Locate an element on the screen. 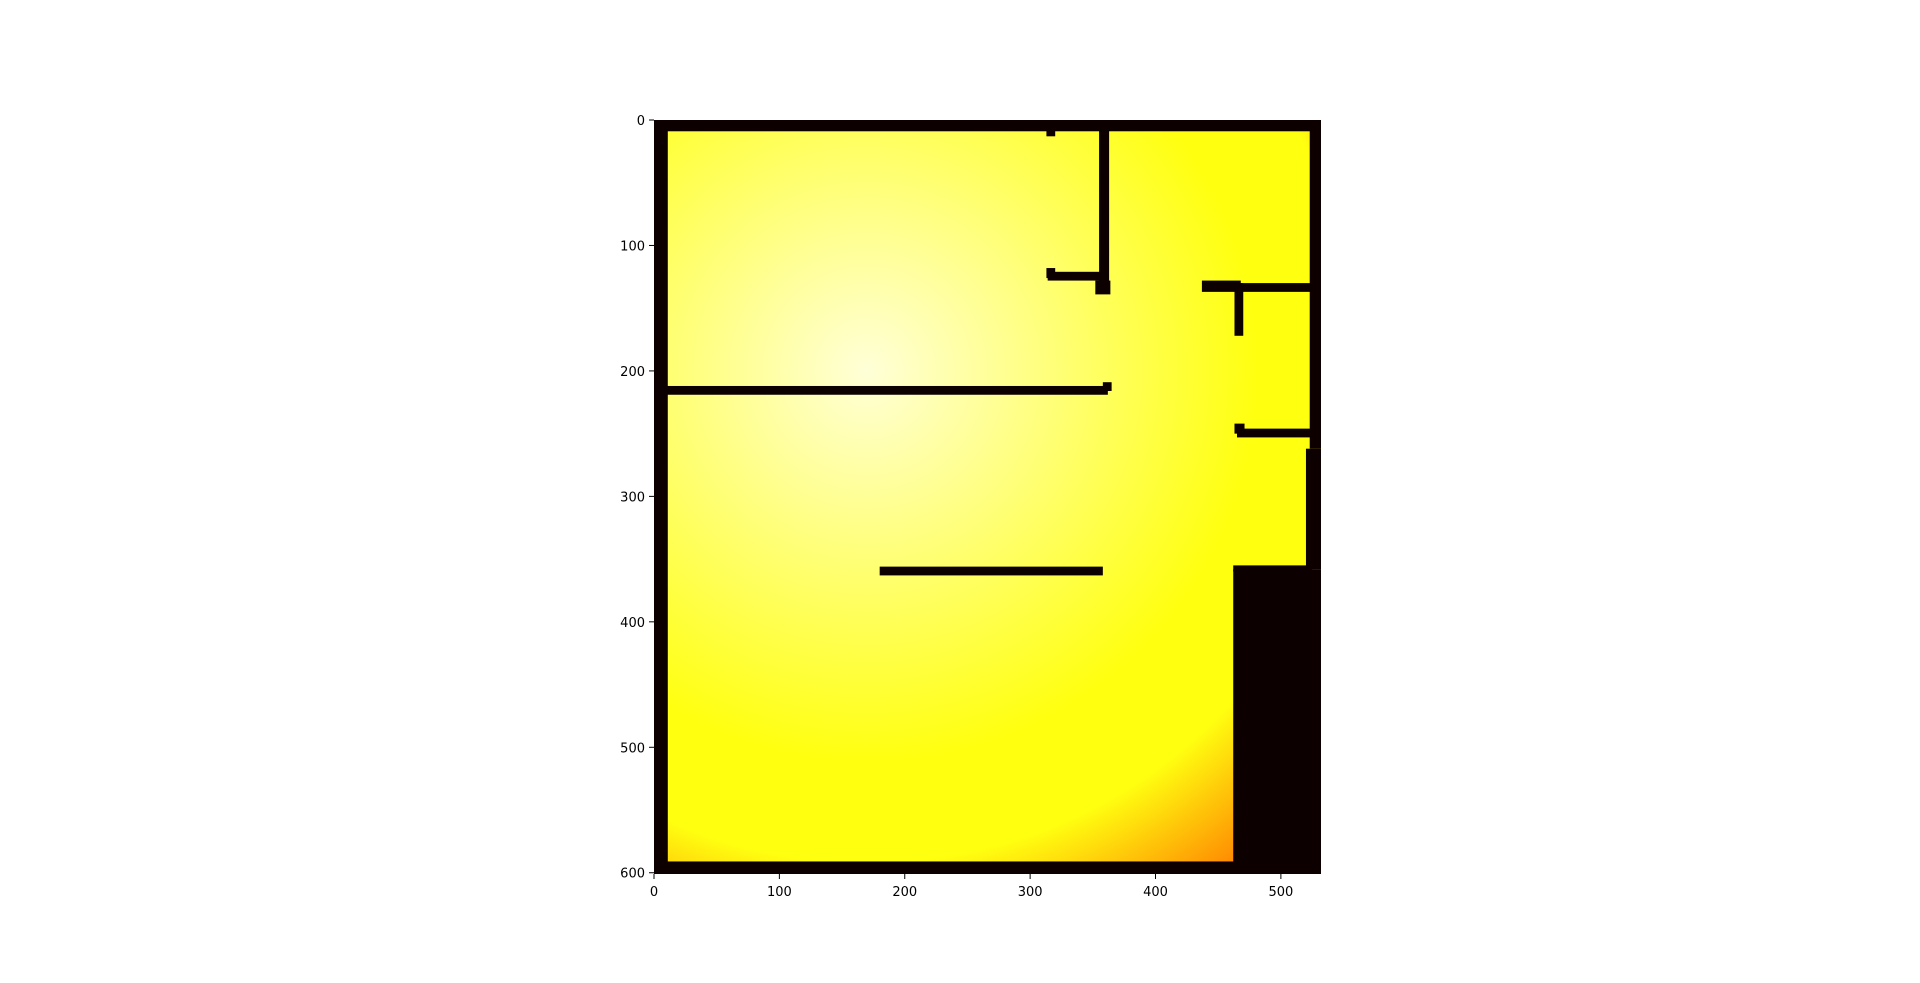 The image size is (1920, 983). y-tick-label: 400 is located at coordinates (632, 623).